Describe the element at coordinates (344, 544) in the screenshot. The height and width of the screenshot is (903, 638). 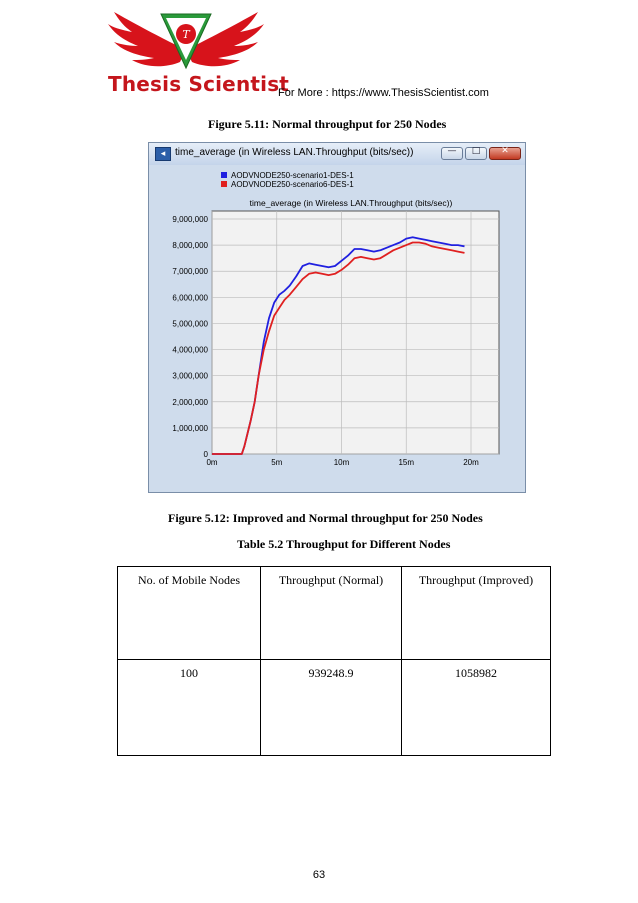
I see `table-5-2-caption: Table 5.2 Throughput for Different Nodes` at that location.